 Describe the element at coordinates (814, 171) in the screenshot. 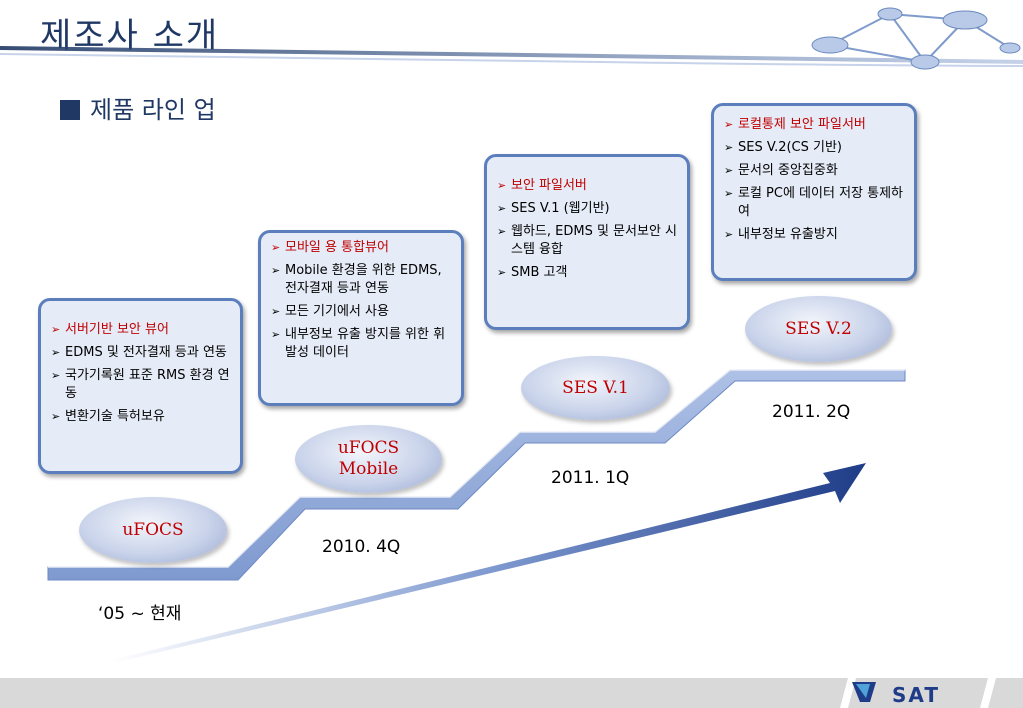

I see `feature-item: 문서의 중앙집중화` at that location.